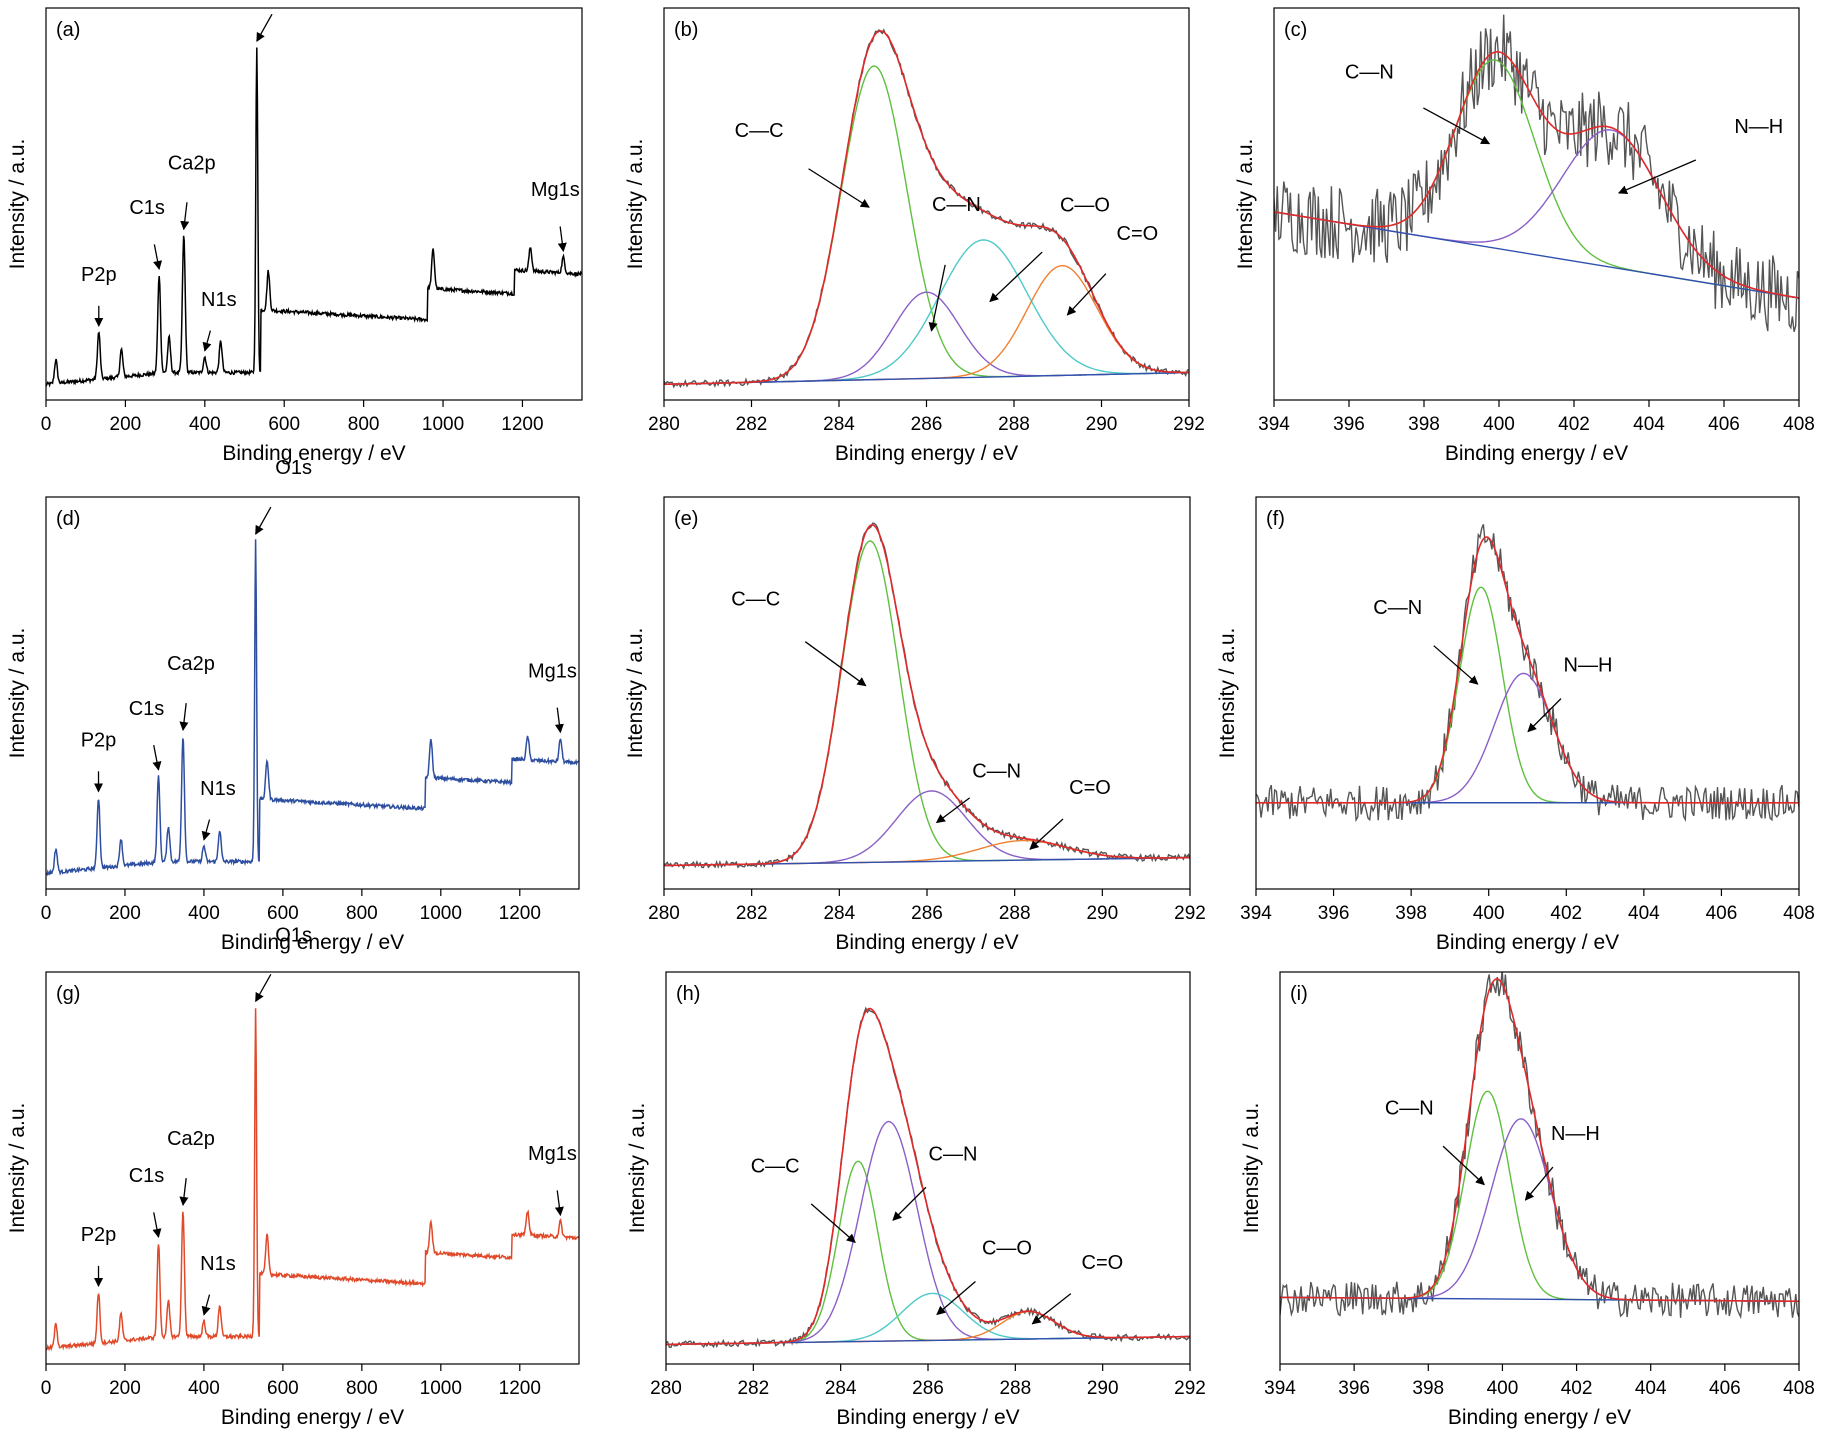 The image size is (1822, 1438). What do you see at coordinates (1015, 1388) in the screenshot?
I see `x-tick-label: 288` at bounding box center [1015, 1388].